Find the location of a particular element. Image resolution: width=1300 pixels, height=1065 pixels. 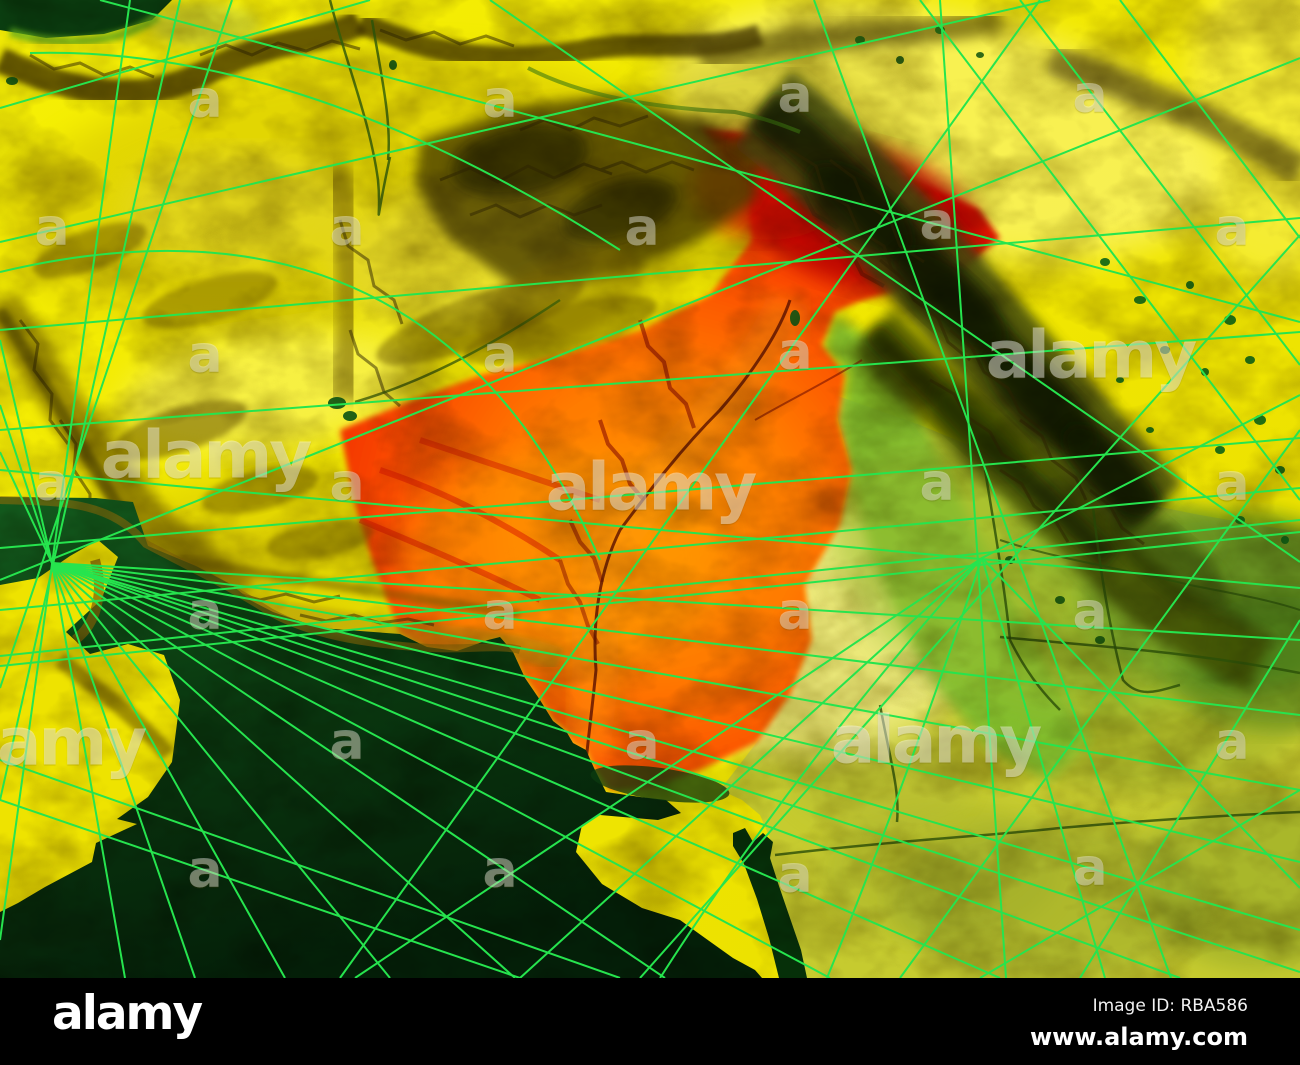

image-id-text: Image ID: RBA586 is located at coordinates (1170, 1006).